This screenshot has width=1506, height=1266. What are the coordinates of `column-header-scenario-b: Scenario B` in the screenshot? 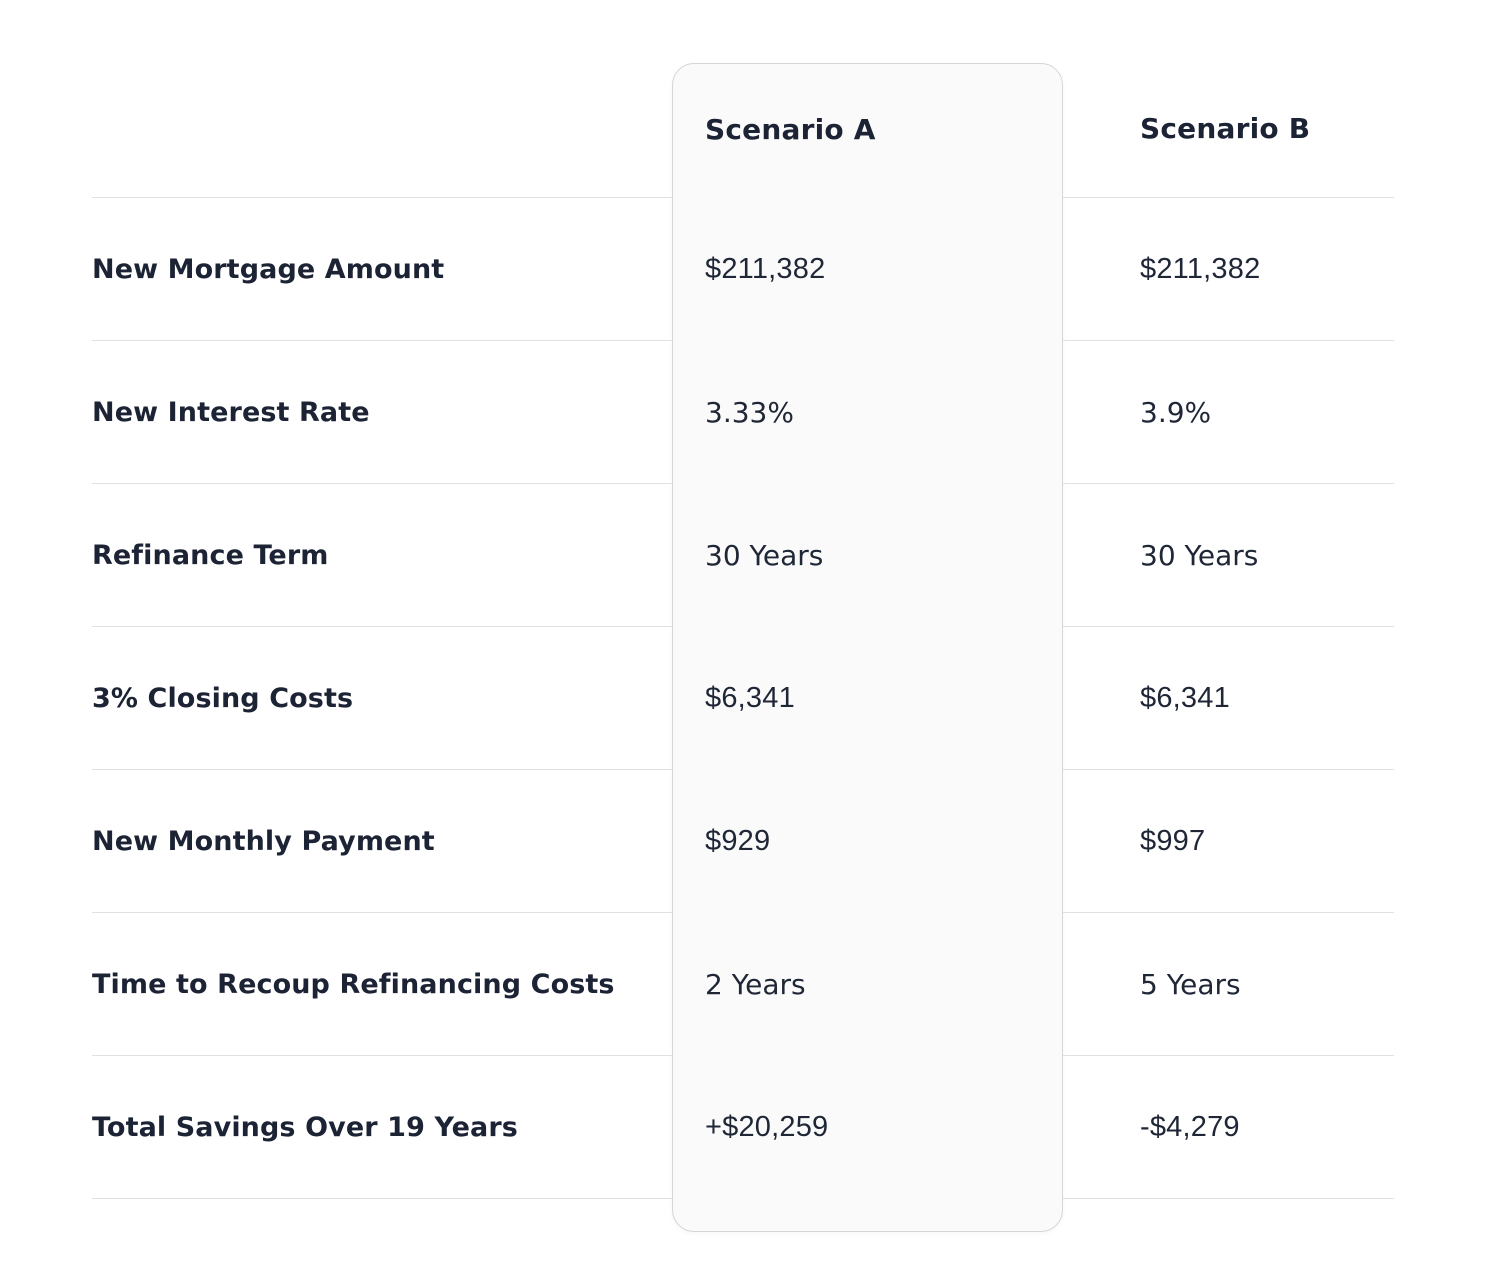 It's located at (1228, 129).